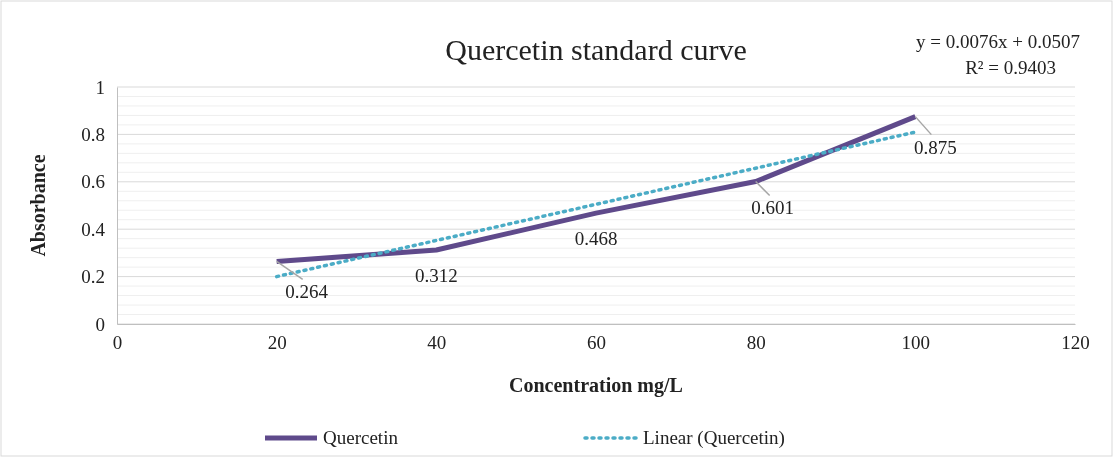  What do you see at coordinates (773, 207) in the screenshot?
I see `data-label: 0.601` at bounding box center [773, 207].